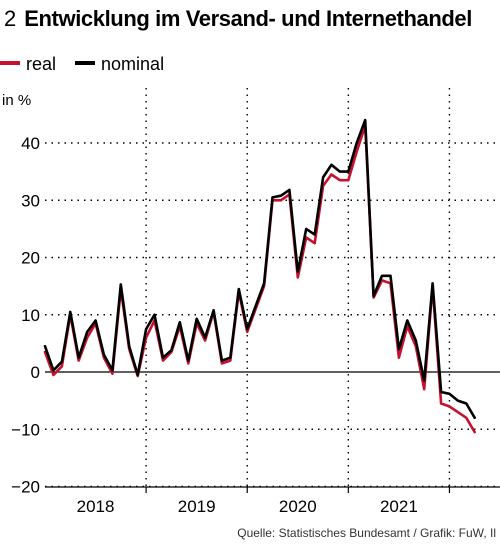  I want to click on x-tick-label: 2020, so click(298, 506).